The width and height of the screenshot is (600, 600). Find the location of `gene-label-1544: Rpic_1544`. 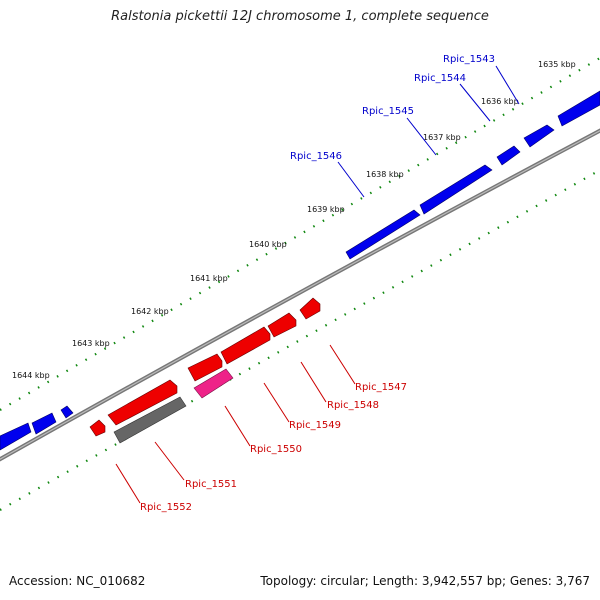

gene-label-1544: Rpic_1544 is located at coordinates (440, 78).